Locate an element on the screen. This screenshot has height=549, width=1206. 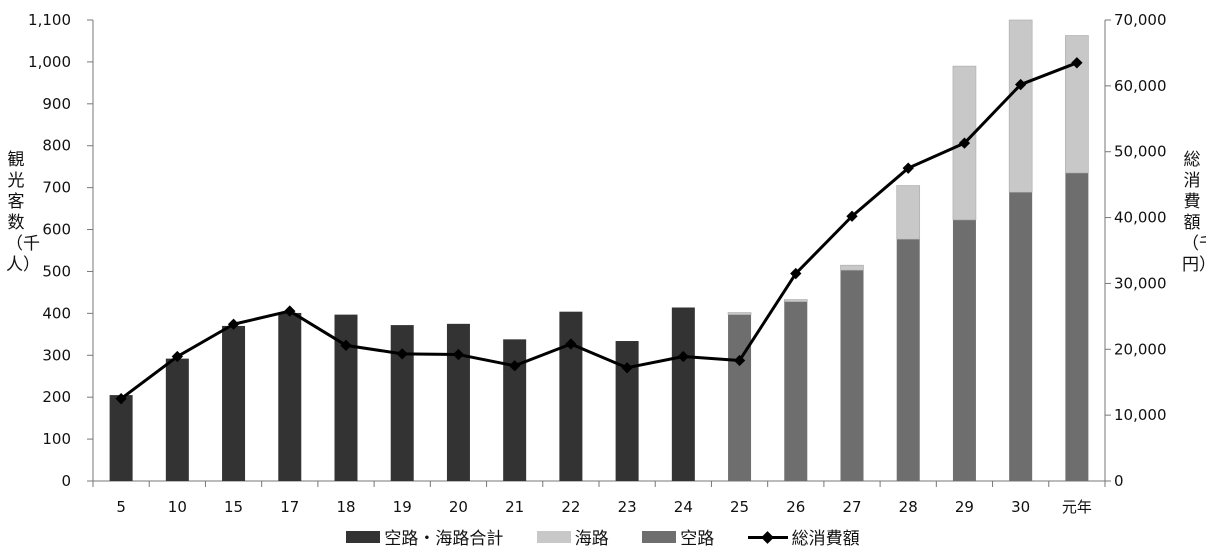
x-tick-label: 21 is located at coordinates (514, 507).